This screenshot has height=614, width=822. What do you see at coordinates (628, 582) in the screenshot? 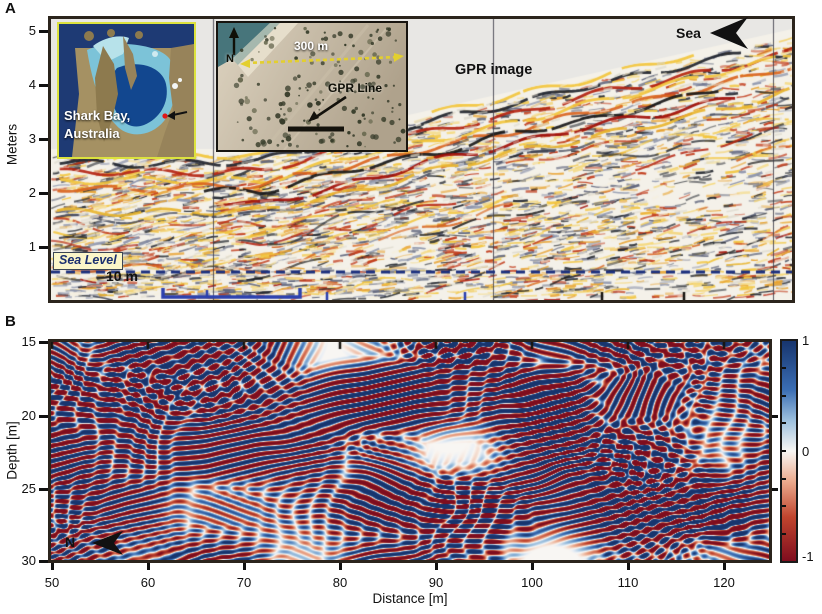
I see `panel-b-xtick-label: 110` at bounding box center [628, 582].